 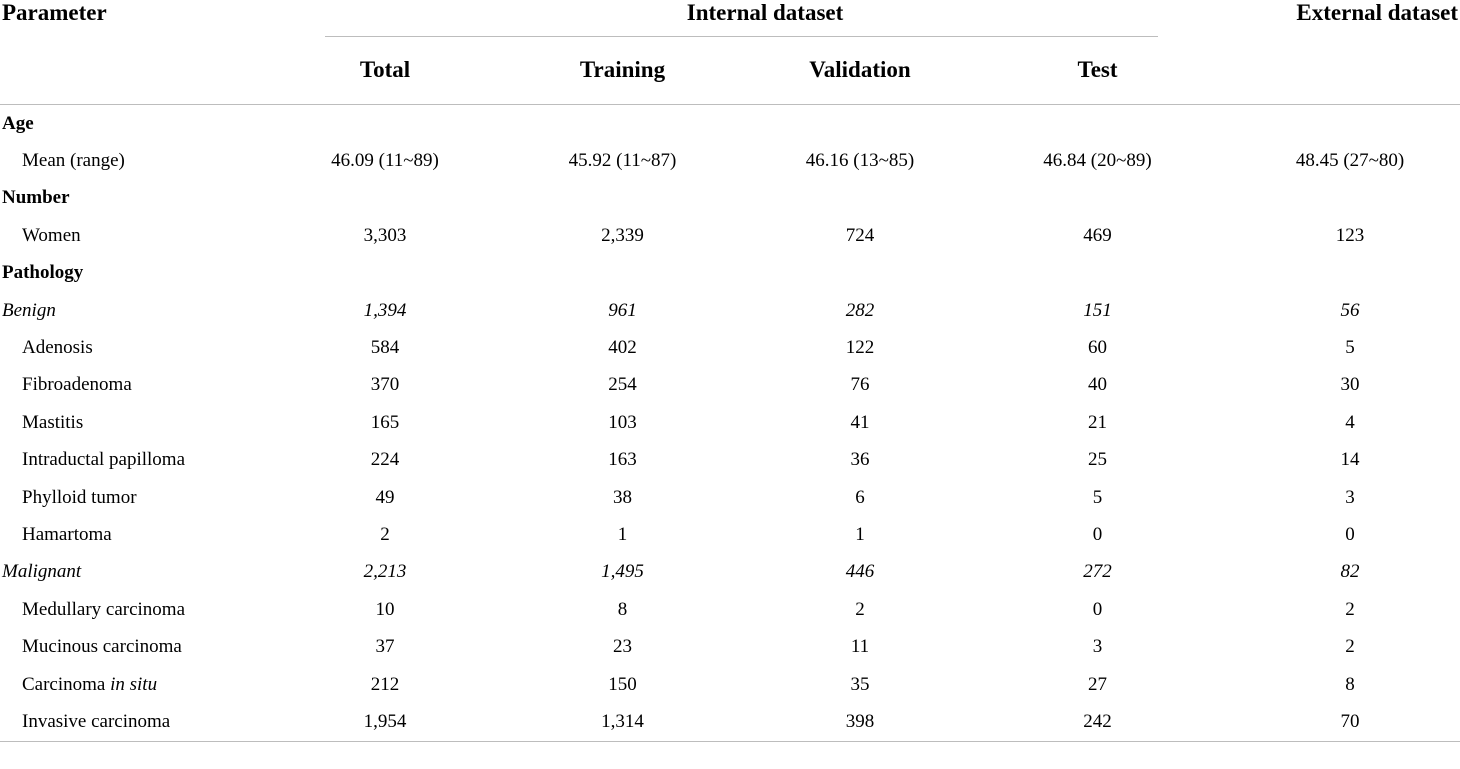 I want to click on cell-test: 21, so click(x=1098, y=422).